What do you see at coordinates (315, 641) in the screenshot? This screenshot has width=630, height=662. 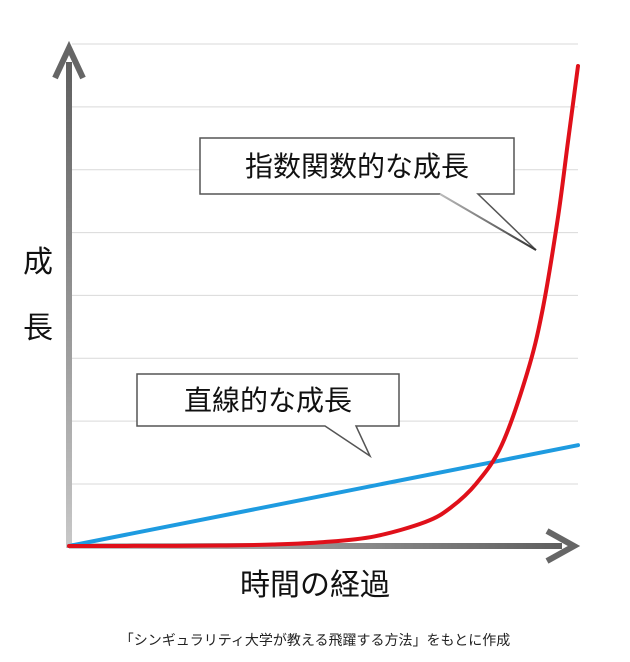 I see `source-note: 「シンギュラリティ大学が教える飛躍する方法」をもとに作成` at bounding box center [315, 641].